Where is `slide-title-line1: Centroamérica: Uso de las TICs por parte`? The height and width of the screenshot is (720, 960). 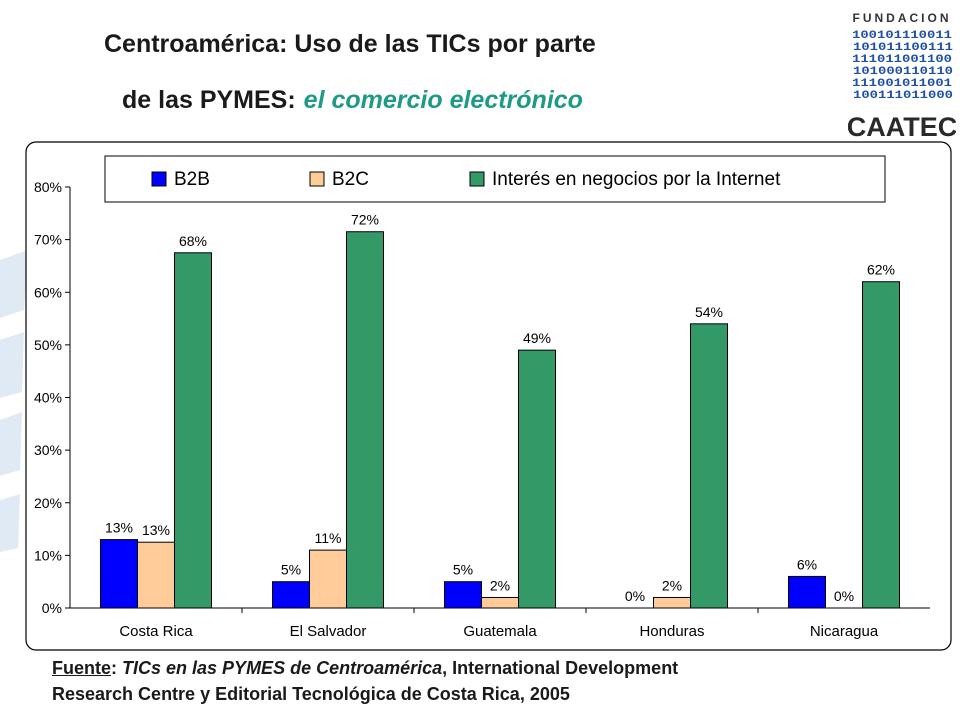
slide-title-line1: Centroamérica: Uso de las TICs por parte is located at coordinates (350, 44).